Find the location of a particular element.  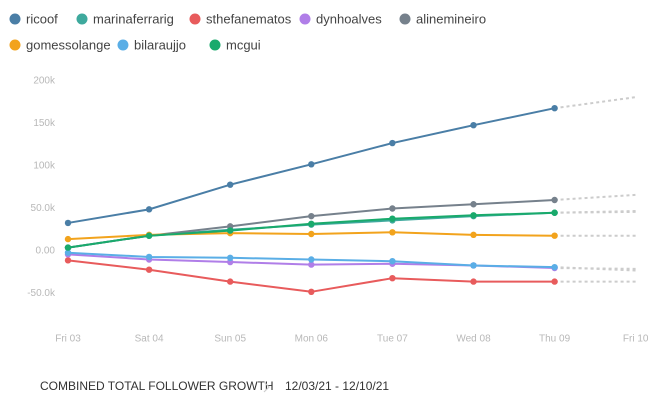

y-tick-label: 200k is located at coordinates (44, 81).